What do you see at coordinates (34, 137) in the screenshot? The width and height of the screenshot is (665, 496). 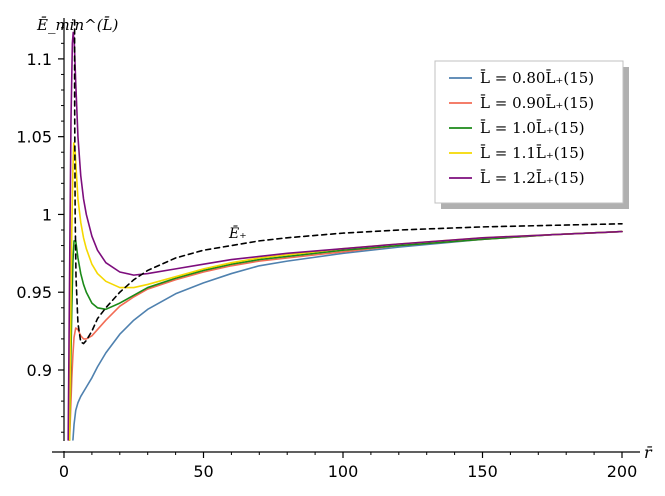 I see `y-tick-label: 1.05` at bounding box center [34, 137].